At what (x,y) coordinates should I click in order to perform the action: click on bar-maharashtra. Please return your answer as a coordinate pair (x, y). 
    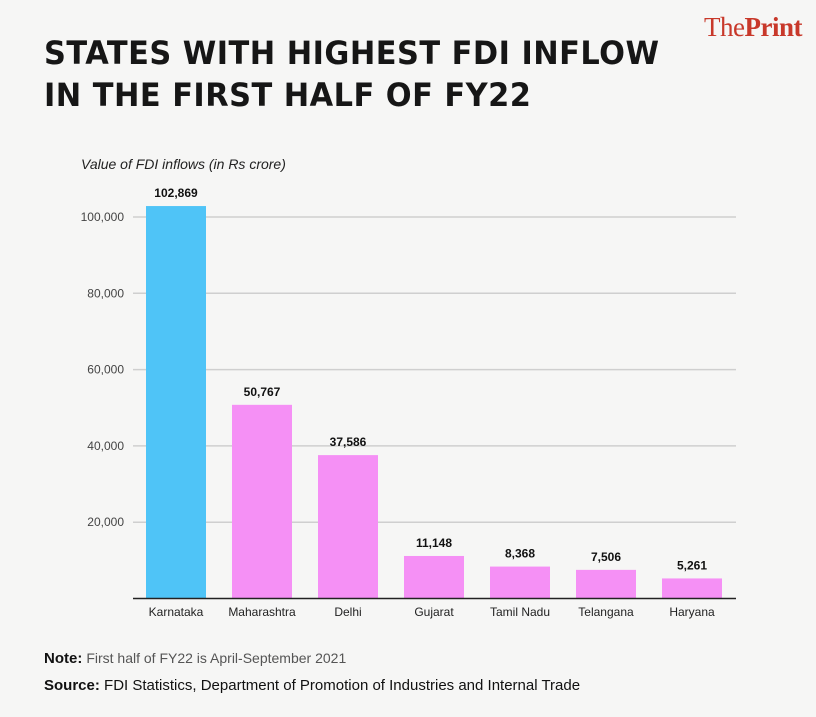
    Looking at the image, I should click on (262, 501).